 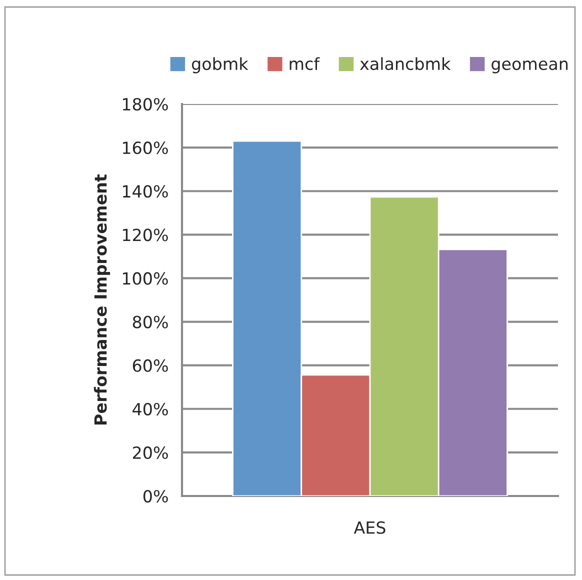 I want to click on y-tick-label: 40%, so click(x=150, y=409).